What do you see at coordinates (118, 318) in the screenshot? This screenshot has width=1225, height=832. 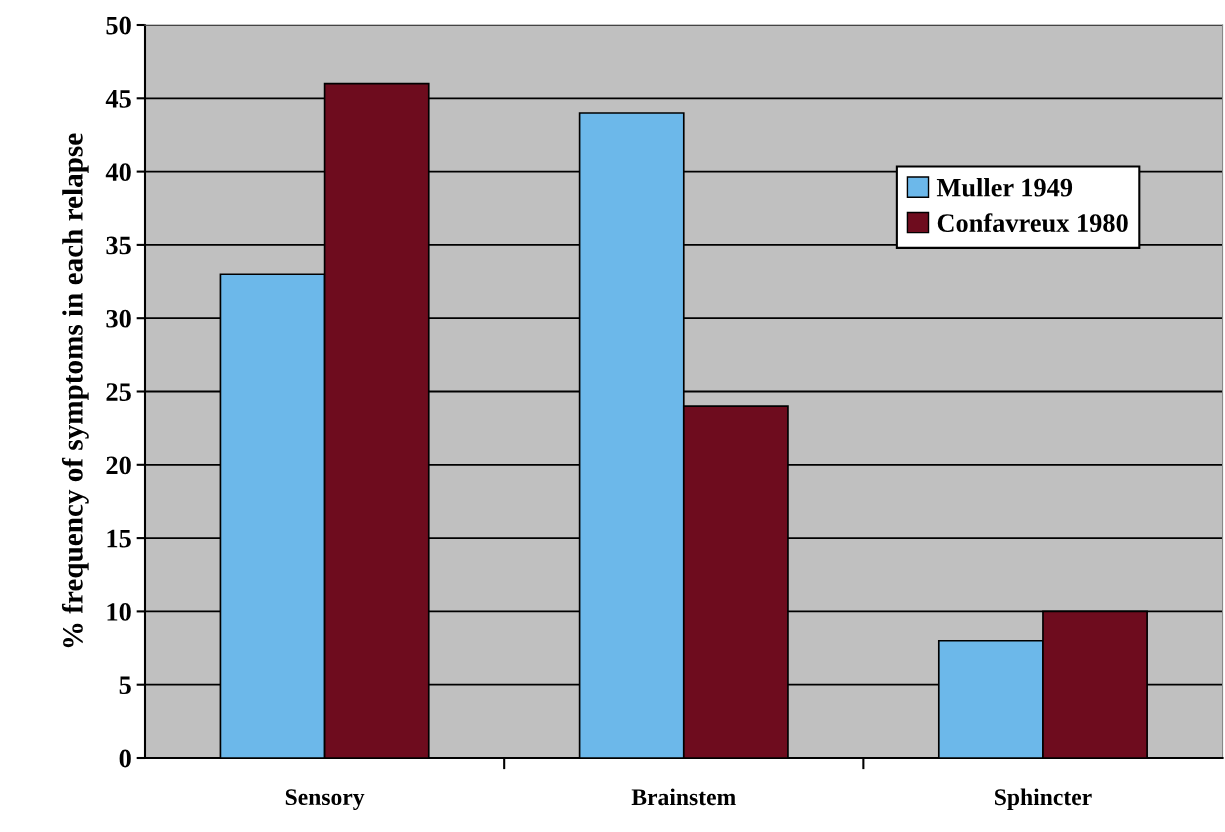 I see `y-tick-label: 30` at bounding box center [118, 318].